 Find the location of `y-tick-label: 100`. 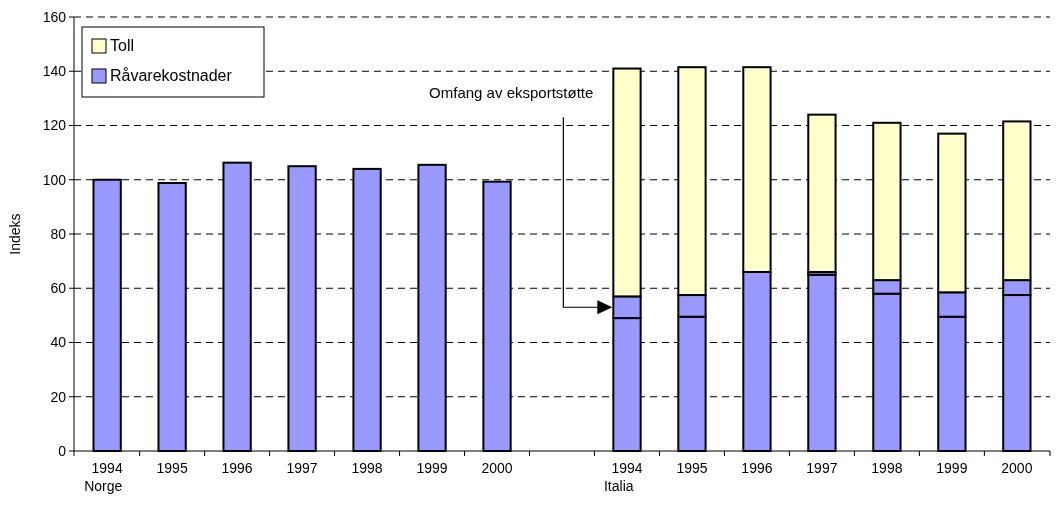

y-tick-label: 100 is located at coordinates (54, 179).